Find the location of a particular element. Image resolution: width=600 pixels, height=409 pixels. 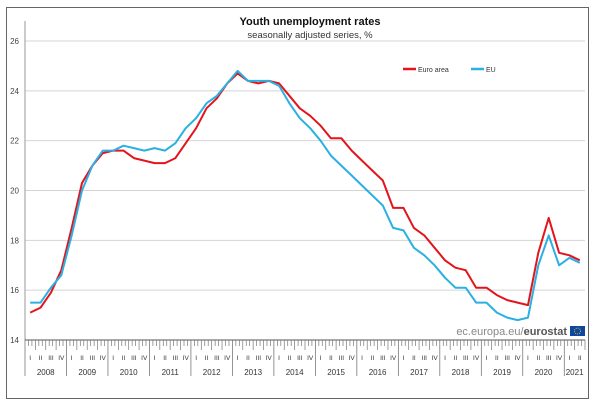

y-tick-label: 18 is located at coordinates (14, 240).